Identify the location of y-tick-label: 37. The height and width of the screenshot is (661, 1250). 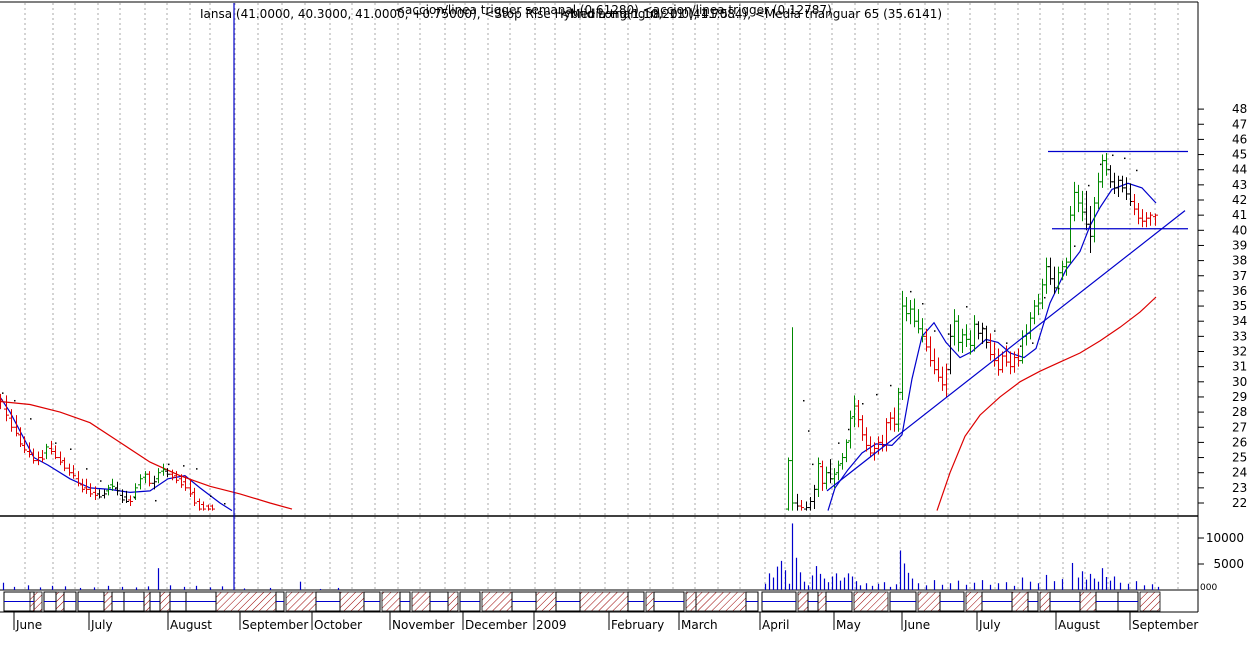
(1239, 276).